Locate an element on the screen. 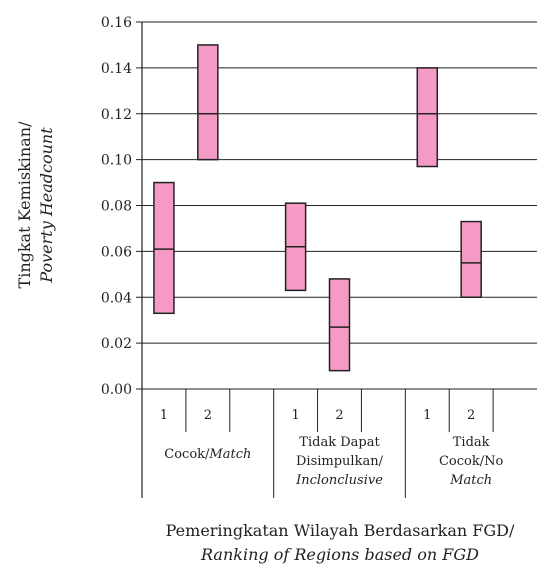 Image resolution: width=537 pixels, height=567 pixels. y-tick-label: 0.10 is located at coordinates (116, 161).